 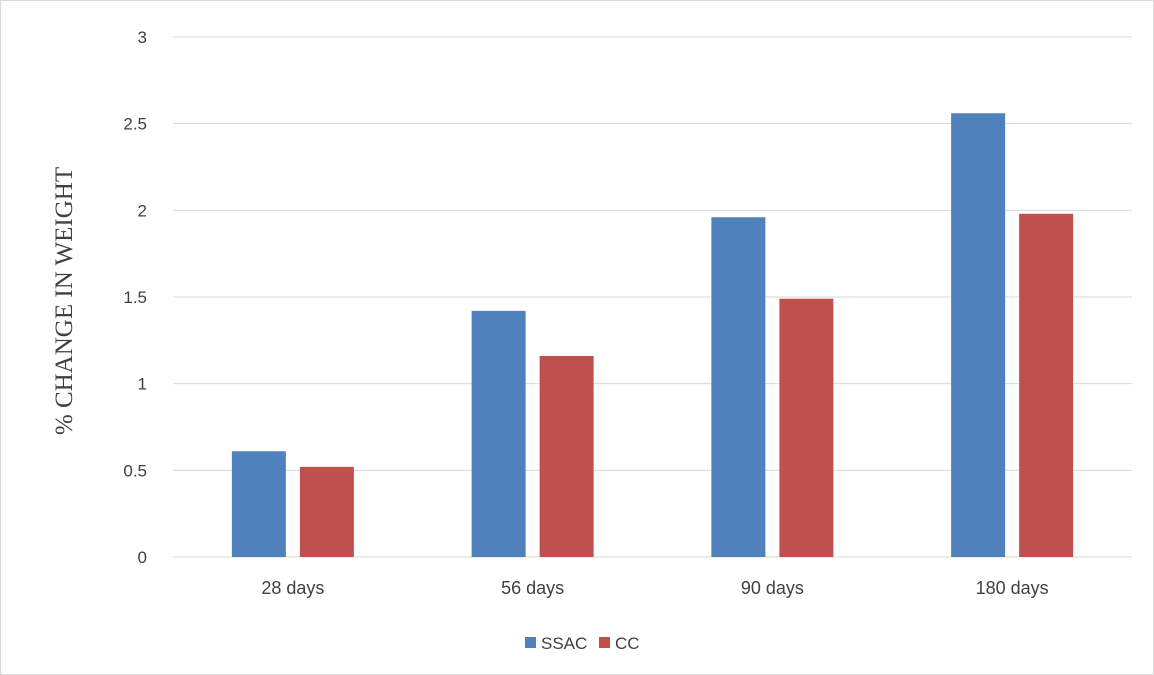 I want to click on legend: SSAC CC, so click(x=582, y=643).